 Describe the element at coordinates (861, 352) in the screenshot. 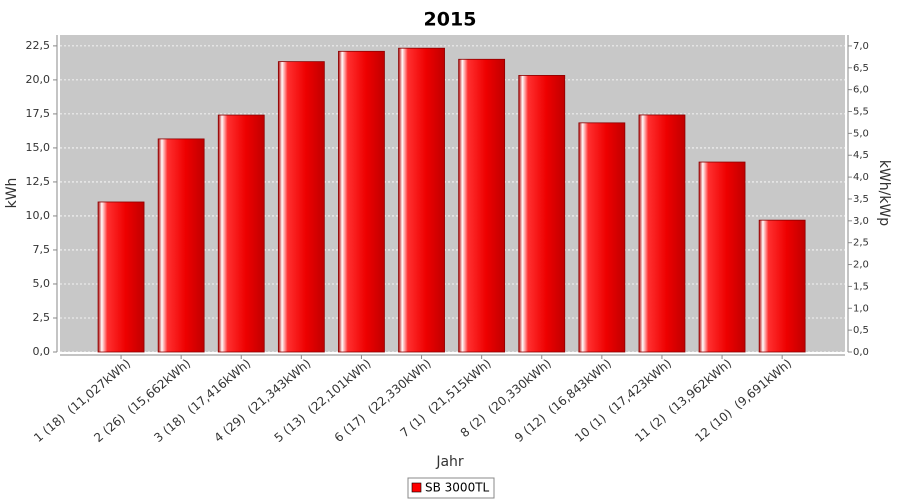

I see `y2-tick-label: 0,0` at that location.